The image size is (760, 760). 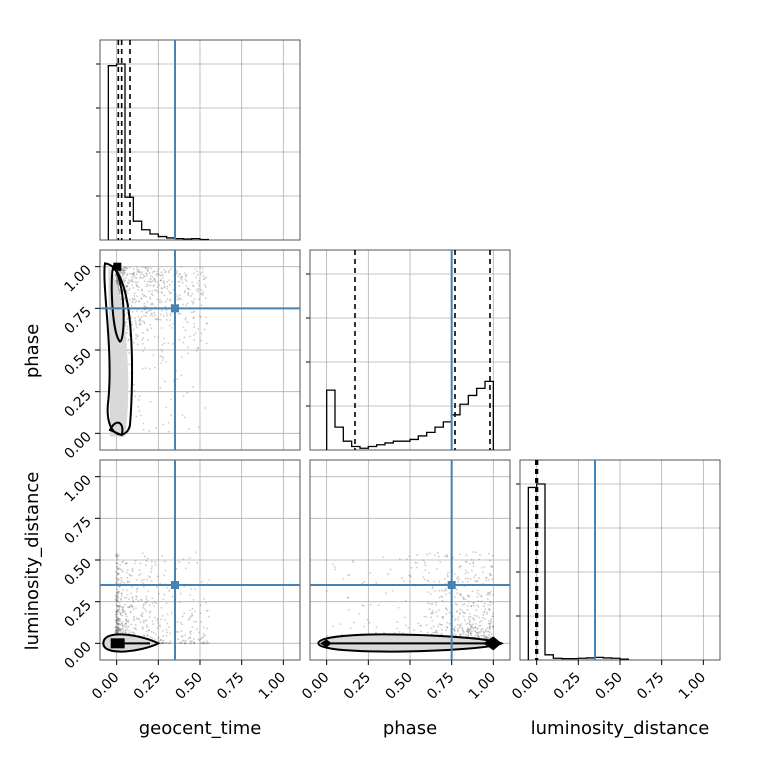 What do you see at coordinates (77, 530) in the screenshot?
I see `y-tick-label: 0.75` at bounding box center [77, 530].